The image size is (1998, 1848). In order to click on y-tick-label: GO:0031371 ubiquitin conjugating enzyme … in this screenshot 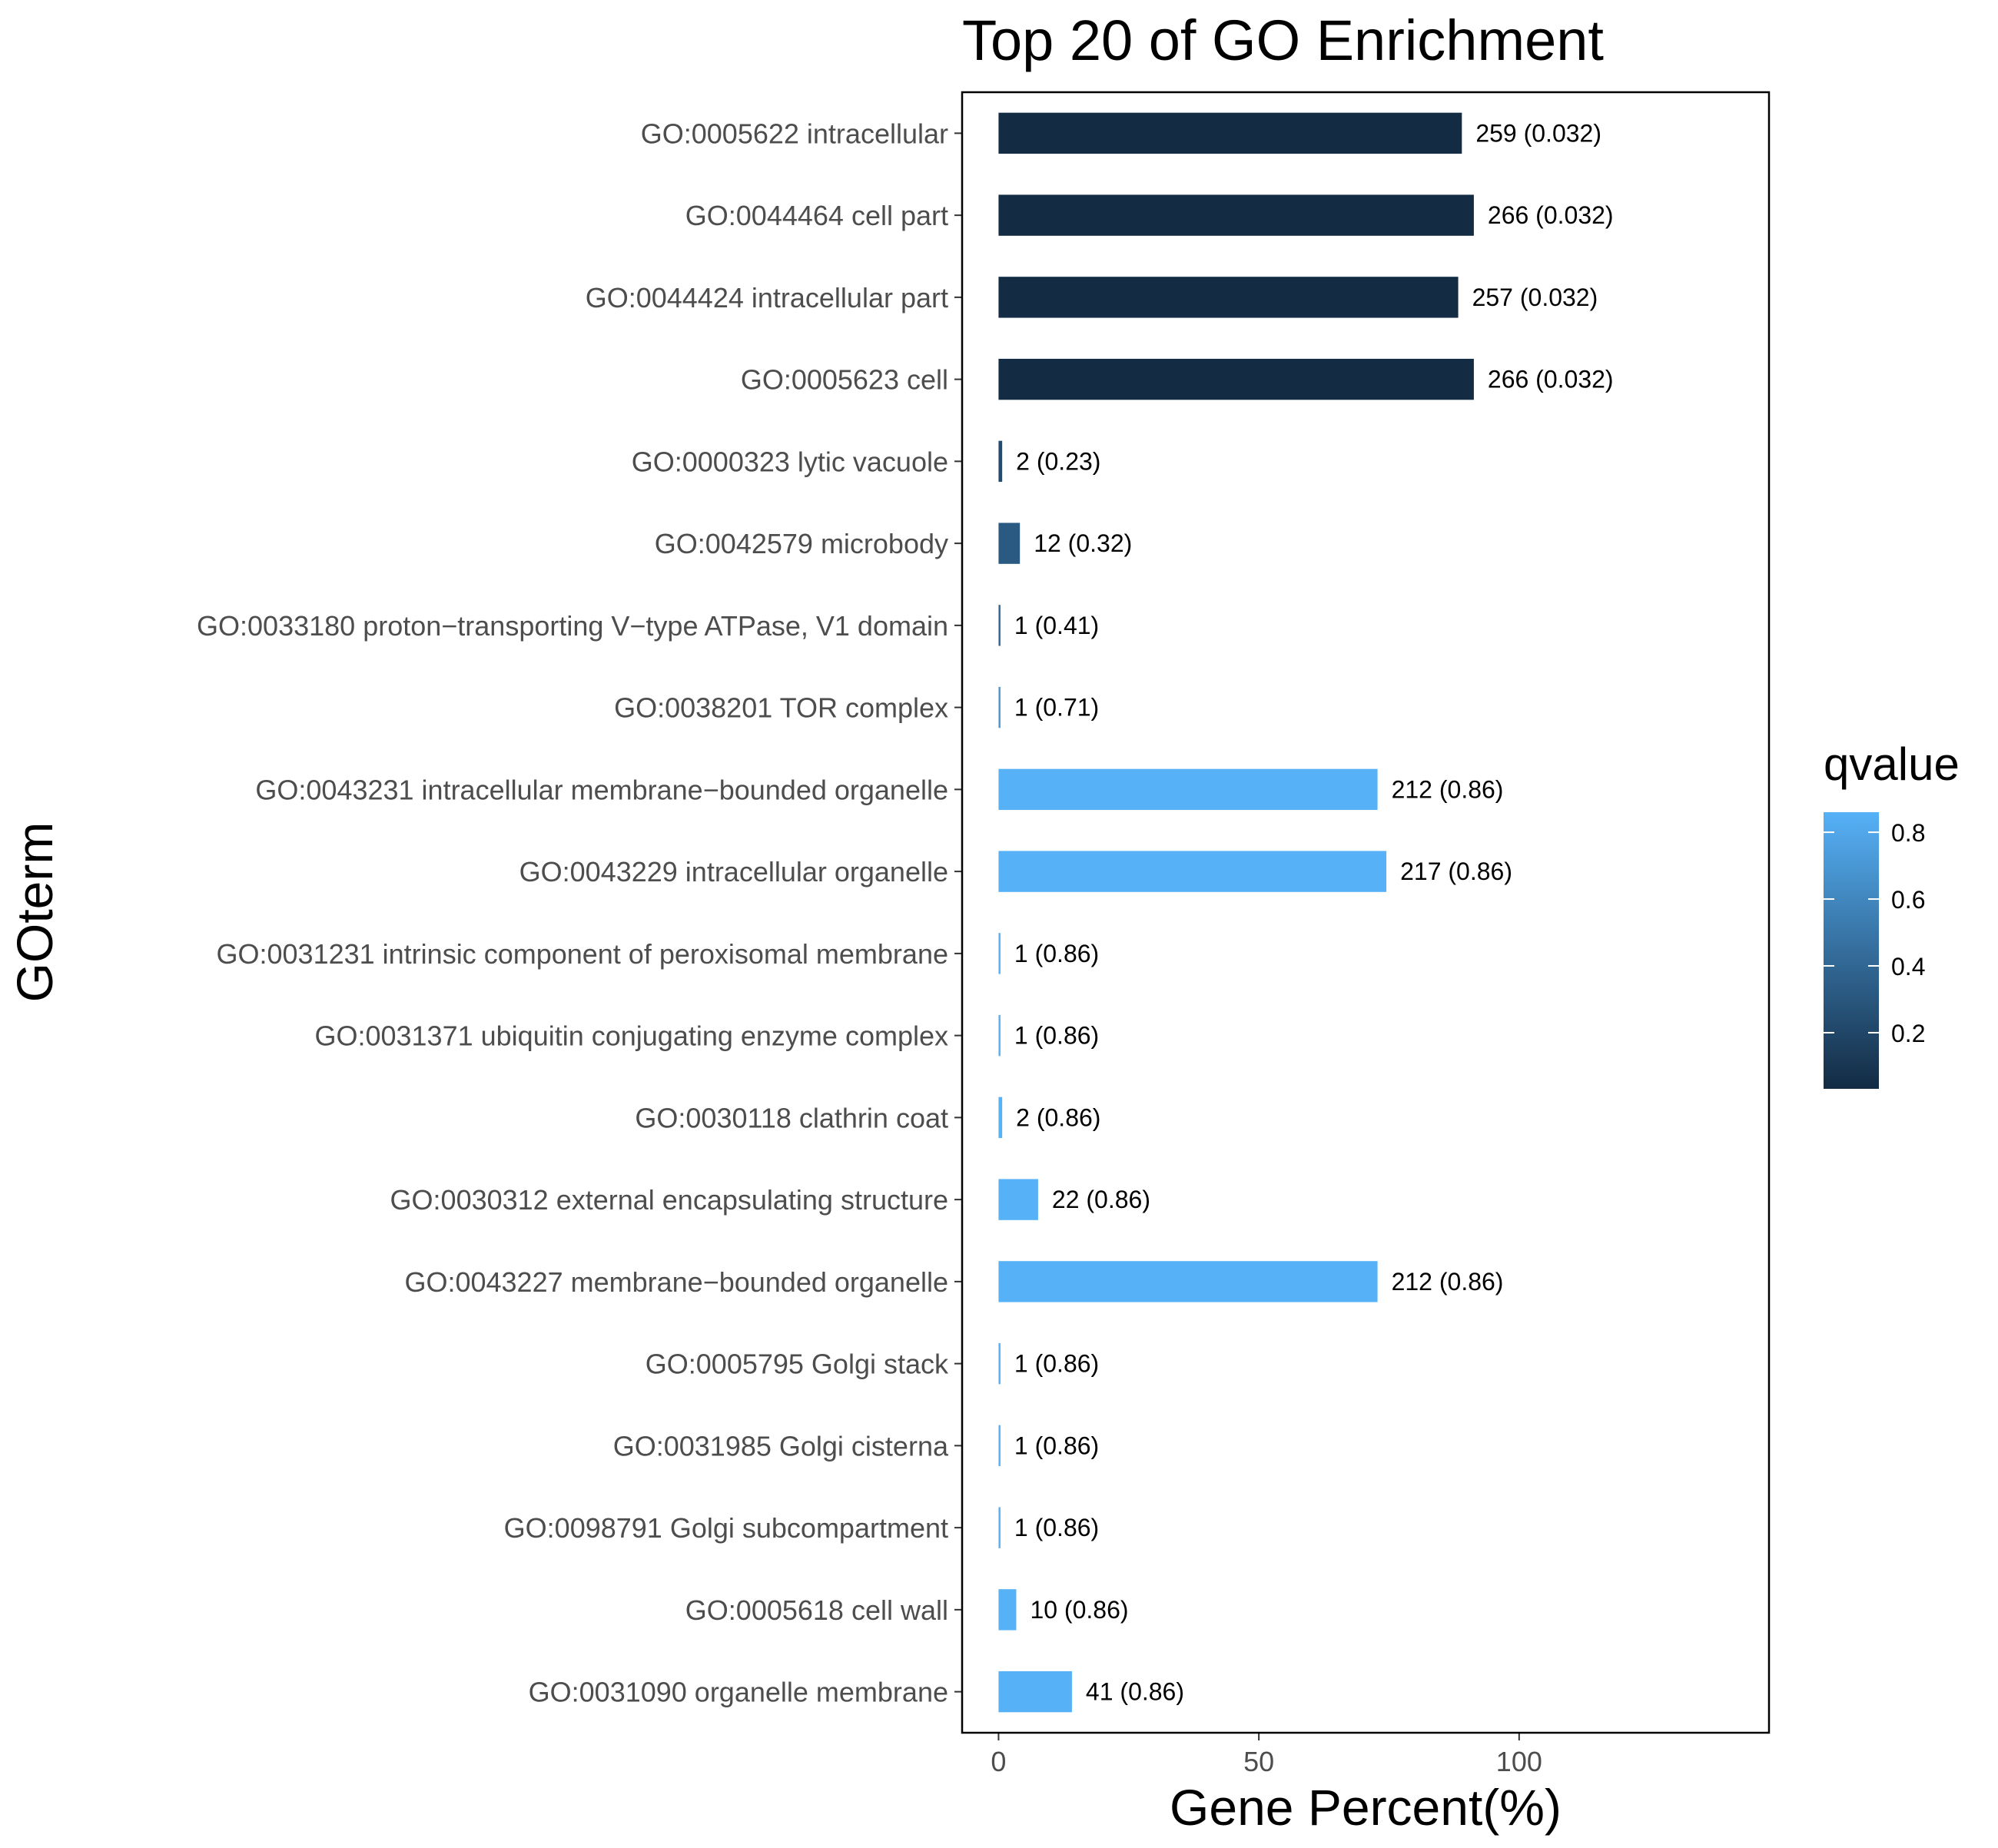, I will do `click(631, 1036)`.